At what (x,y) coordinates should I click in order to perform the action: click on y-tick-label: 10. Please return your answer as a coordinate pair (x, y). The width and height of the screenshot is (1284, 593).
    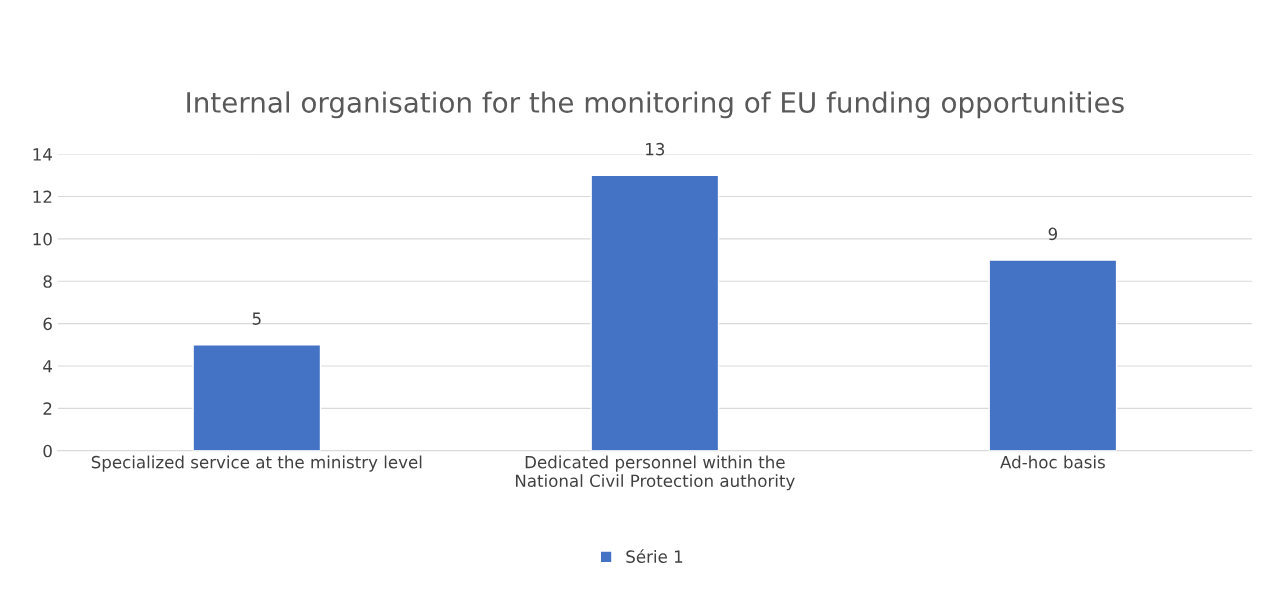
    Looking at the image, I should click on (42, 239).